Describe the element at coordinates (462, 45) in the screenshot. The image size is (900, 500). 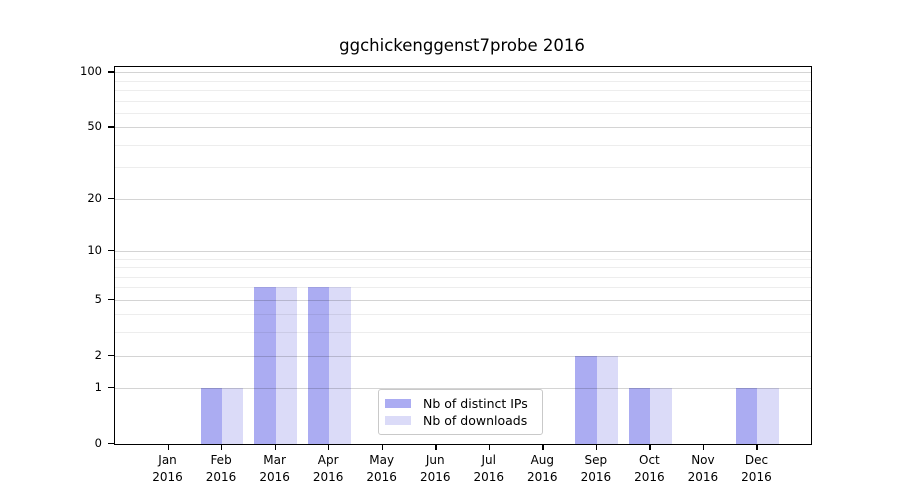
I see `chart-title: ggchickenggenst7probe 2016` at that location.